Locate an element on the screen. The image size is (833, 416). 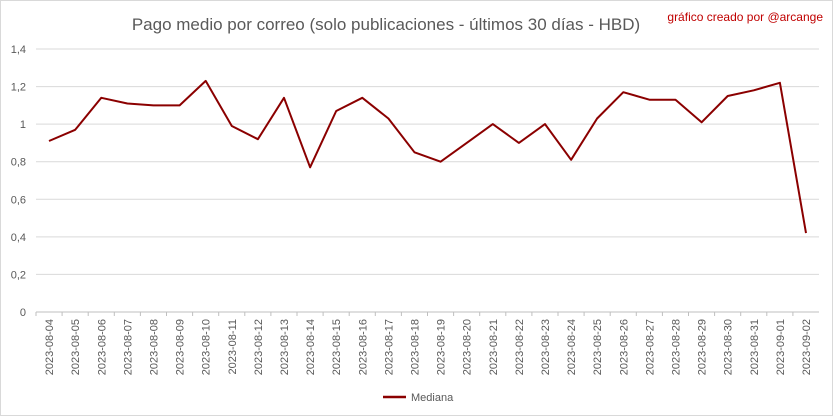
x-tick-label: 2023-08-11 is located at coordinates (233, 346).